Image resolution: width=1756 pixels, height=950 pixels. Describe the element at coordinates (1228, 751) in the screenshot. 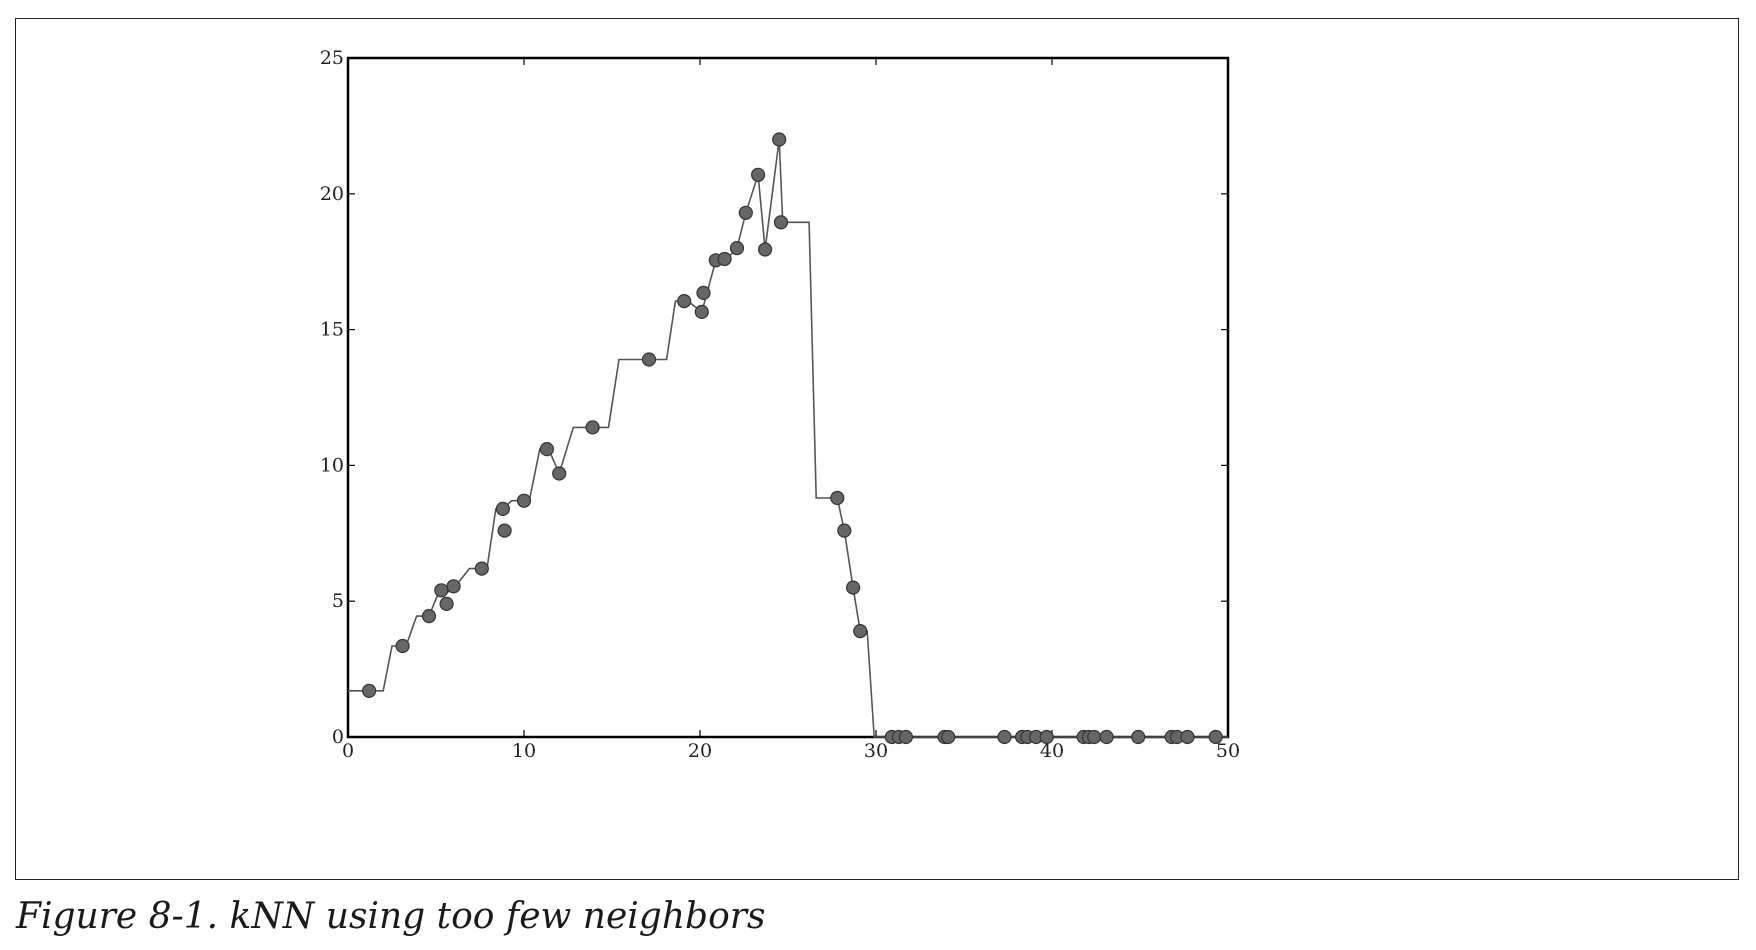

I see `x-tick-label: 50` at that location.